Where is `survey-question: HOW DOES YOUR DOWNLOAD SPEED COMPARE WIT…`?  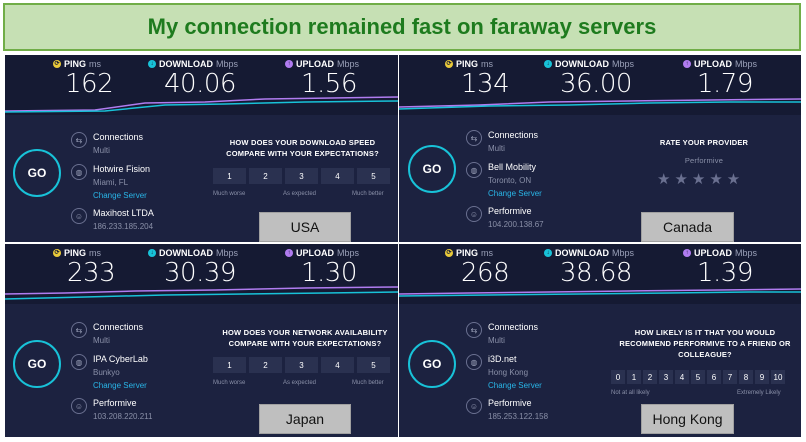 survey-question: HOW DOES YOUR DOWNLOAD SPEED COMPARE WIT… is located at coordinates (302, 148).